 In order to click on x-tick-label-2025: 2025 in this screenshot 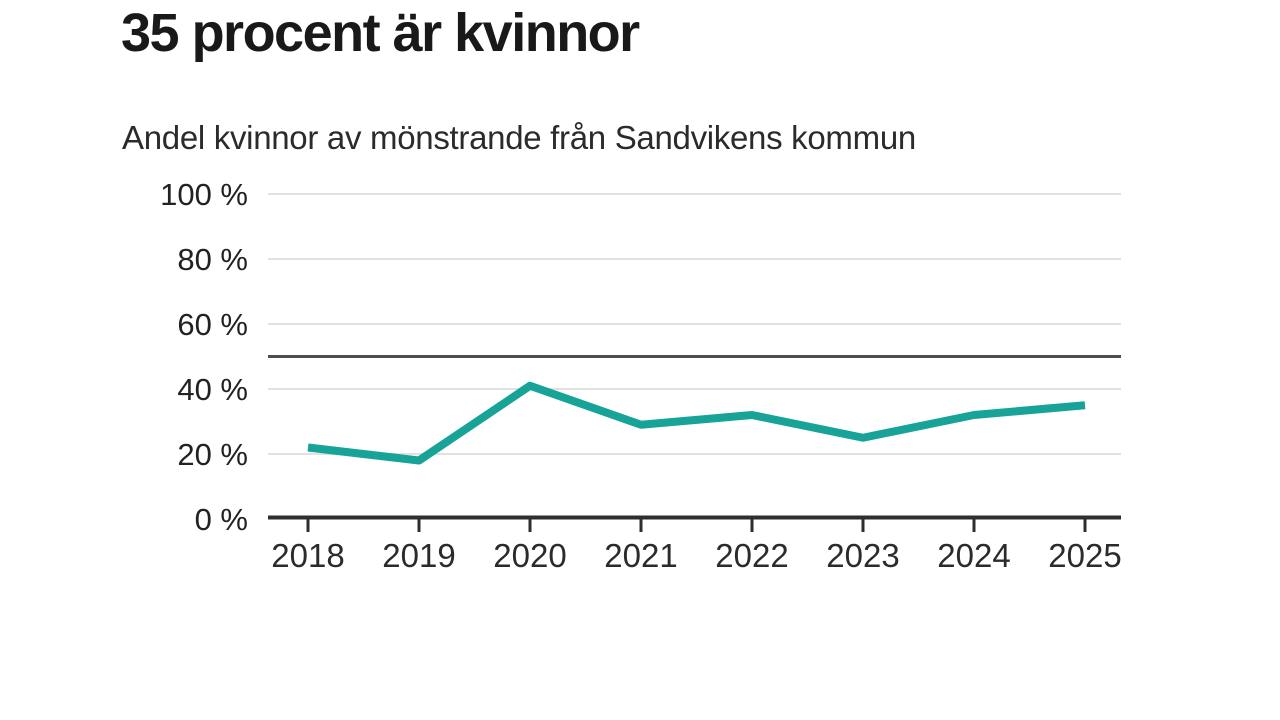, I will do `click(1084, 555)`.